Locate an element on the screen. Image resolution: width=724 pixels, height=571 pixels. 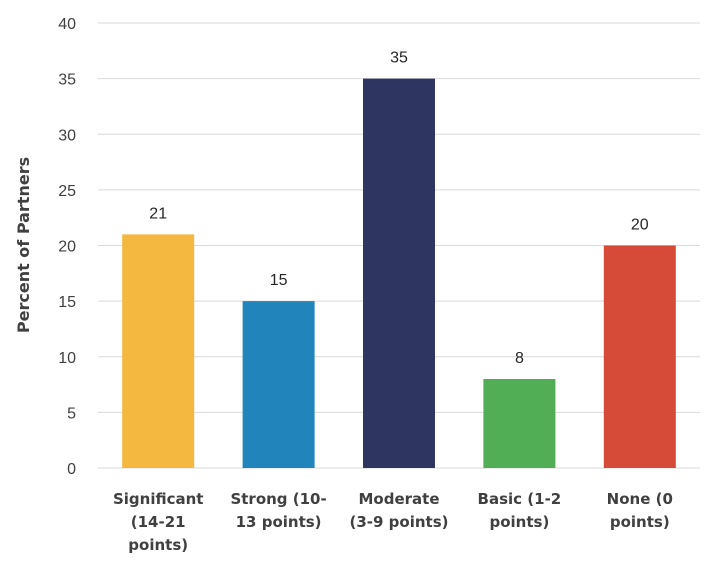
y-tick-label-0: 0 is located at coordinates (71, 469).